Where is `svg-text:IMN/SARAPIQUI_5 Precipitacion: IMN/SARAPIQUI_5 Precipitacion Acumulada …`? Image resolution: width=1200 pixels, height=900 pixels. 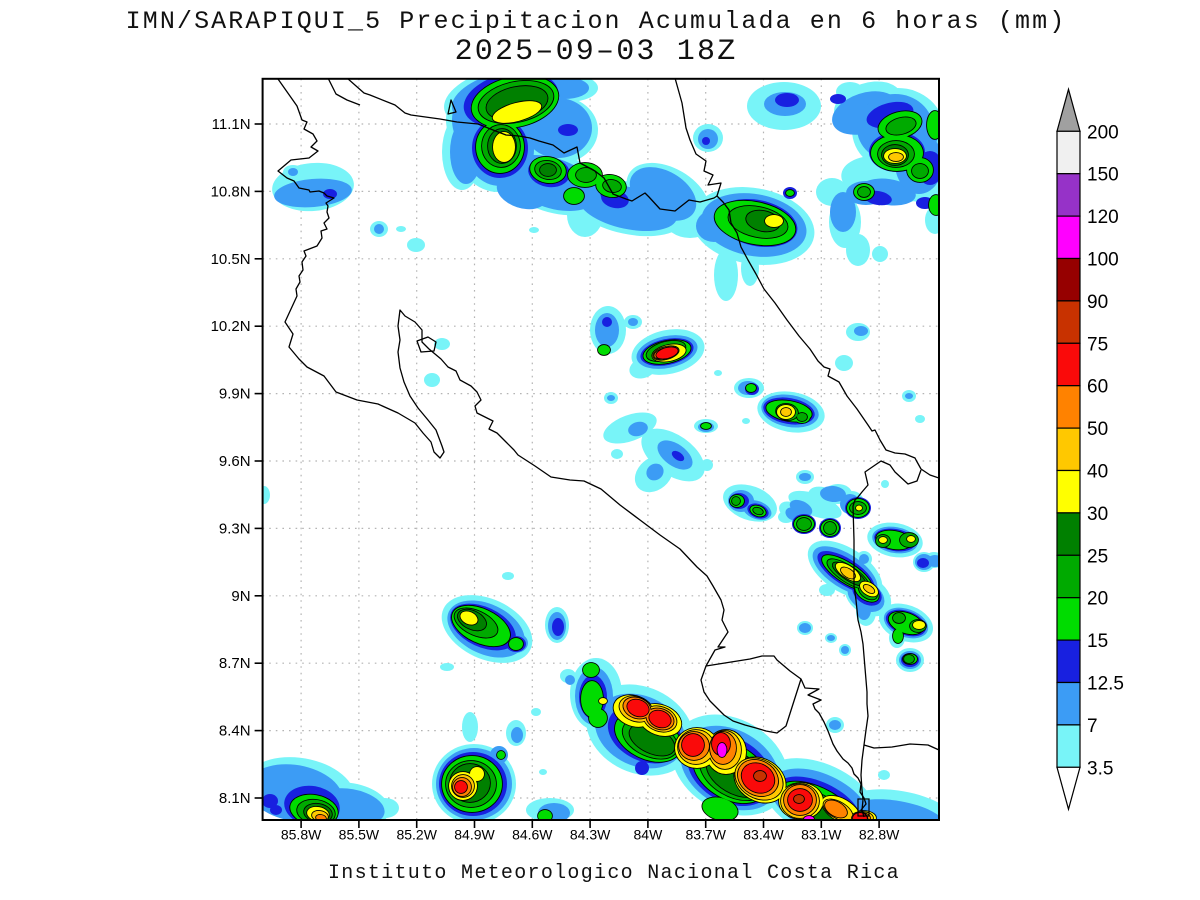 svg-text:IMN/SARAPIQUI_5 Precipitacion: IMN/SARAPIQUI_5 Precipitacion Acumulada … is located at coordinates (596, 21).